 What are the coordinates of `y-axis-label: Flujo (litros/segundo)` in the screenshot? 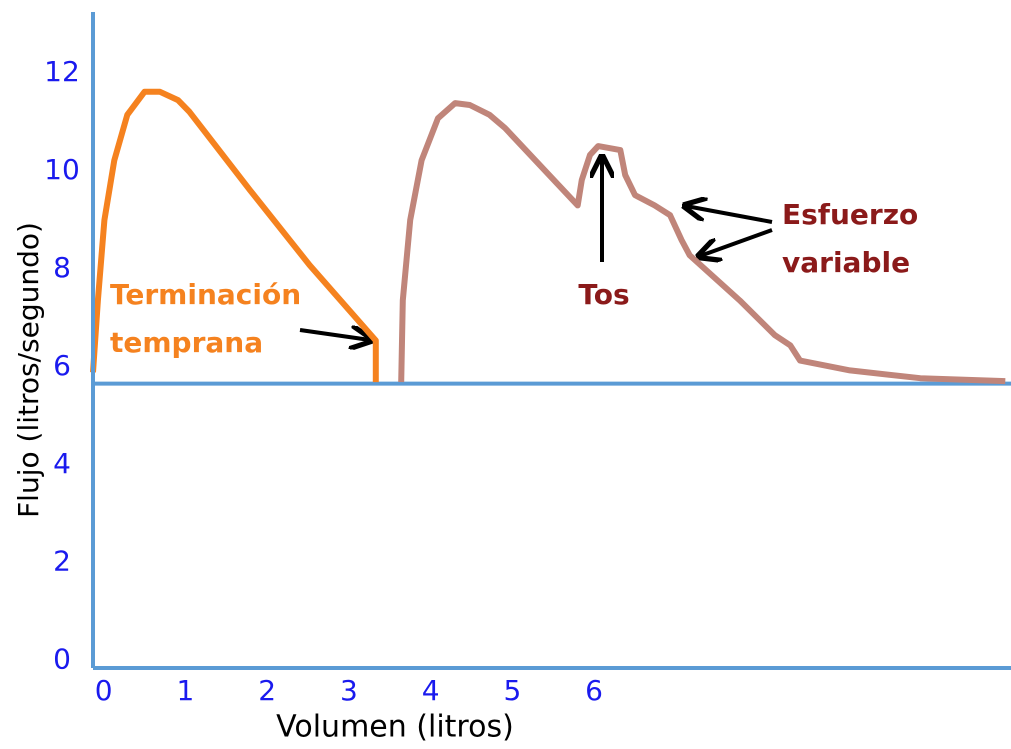 It's located at (28, 370).